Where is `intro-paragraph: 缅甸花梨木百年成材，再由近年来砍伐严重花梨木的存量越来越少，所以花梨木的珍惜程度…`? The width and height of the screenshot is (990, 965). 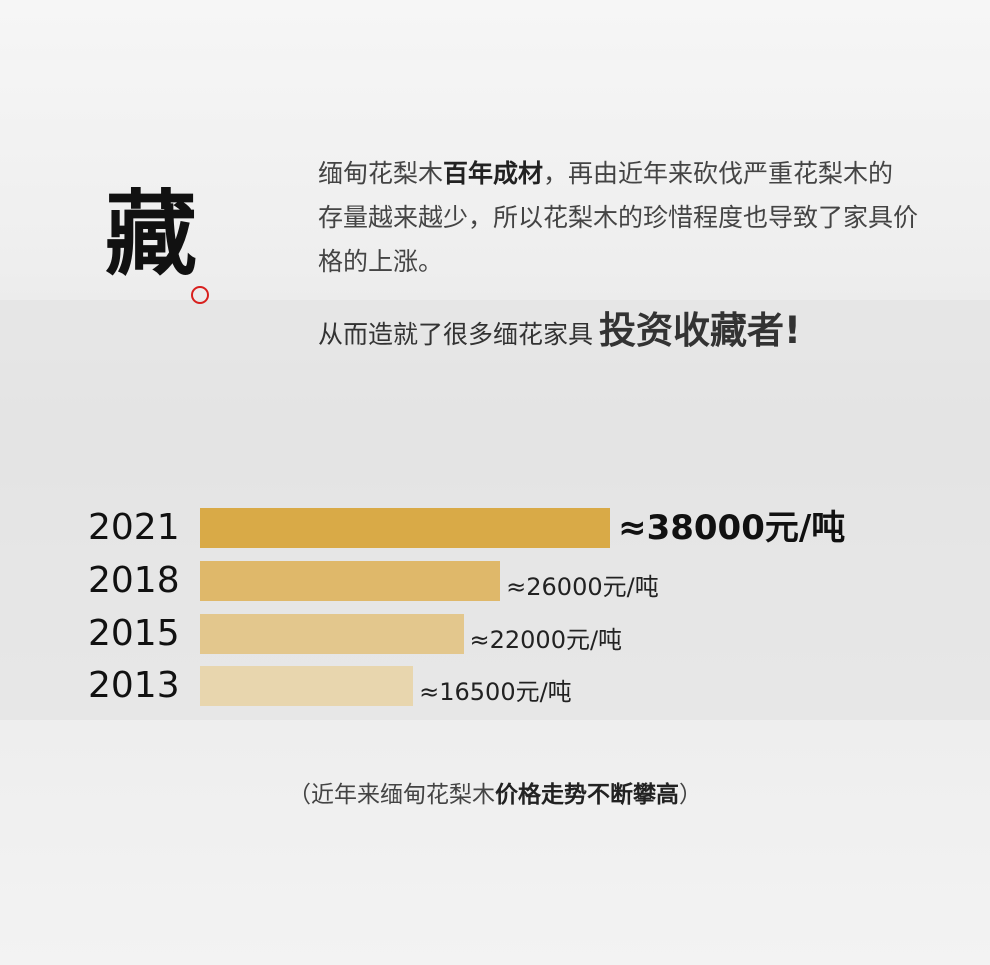 intro-paragraph: 缅甸花梨木百年成材，再由近年来砍伐严重花梨木的存量越来越少，所以花梨木的珍惜程度… is located at coordinates (618, 218).